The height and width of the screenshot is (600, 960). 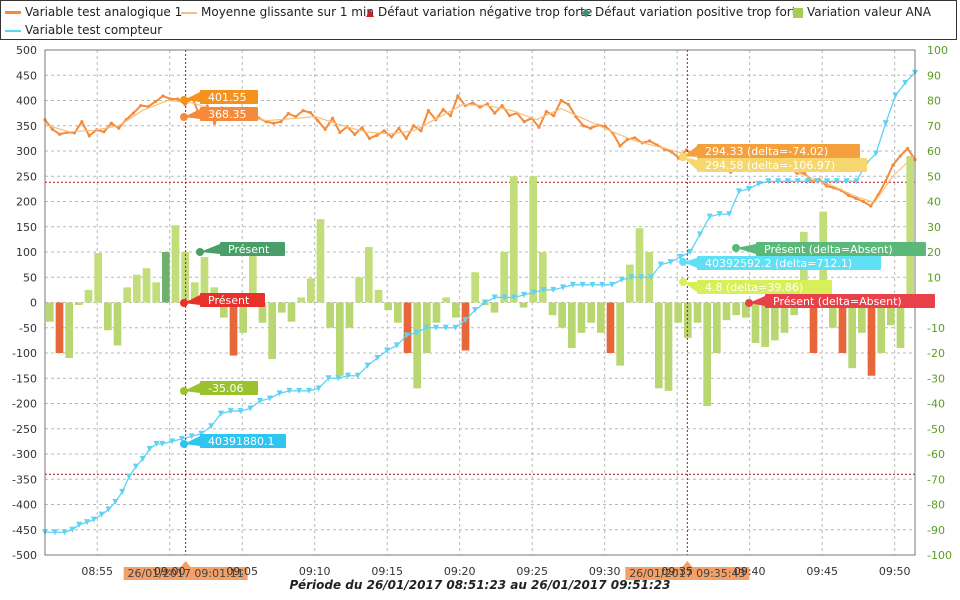 What do you see at coordinates (26, 202) in the screenshot?
I see `y-left-tick-label: 200` at bounding box center [26, 202].